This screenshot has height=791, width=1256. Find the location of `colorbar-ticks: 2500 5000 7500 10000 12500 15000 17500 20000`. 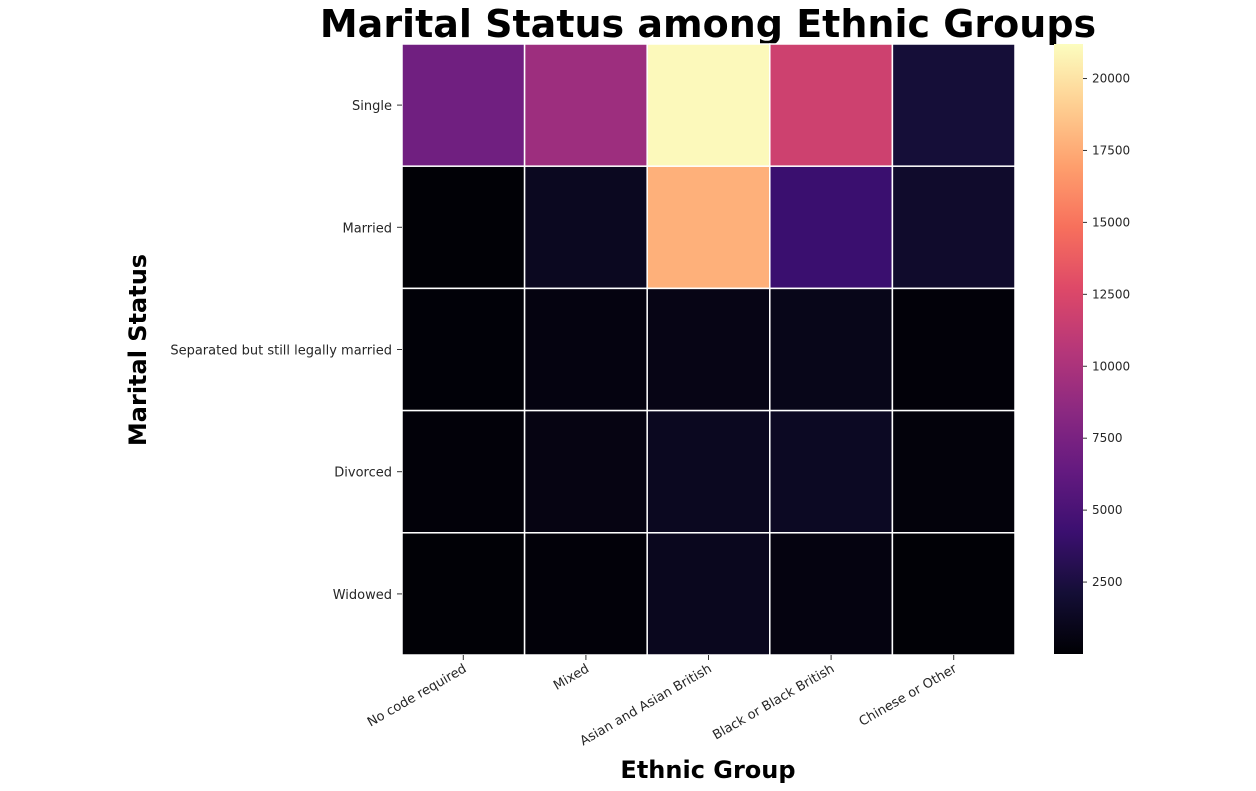

colorbar-ticks: 2500 5000 7500 10000 12500 15000 17500 20000 is located at coordinates (1106, 330).